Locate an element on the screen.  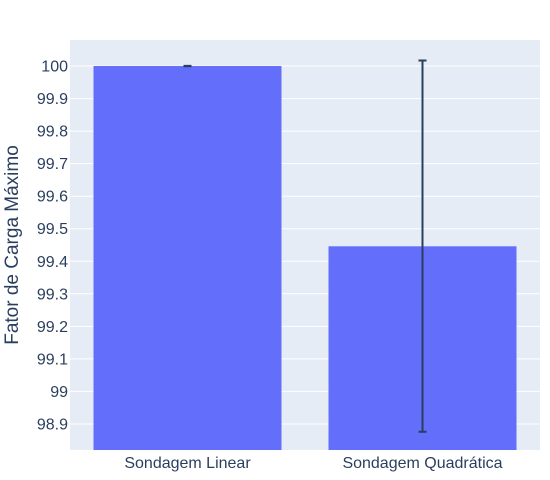
y-tick-label: 99.3 is located at coordinates (52, 294).